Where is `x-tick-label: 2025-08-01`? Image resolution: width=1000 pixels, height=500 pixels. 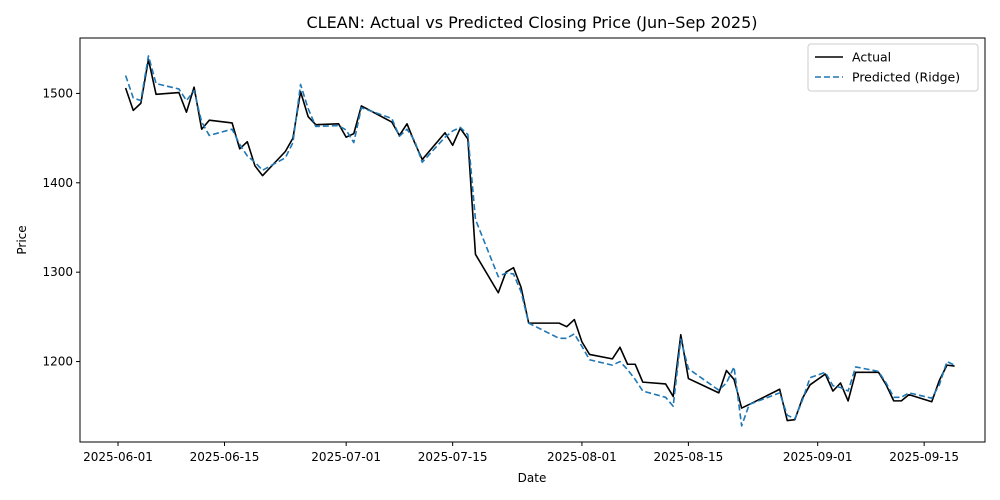
x-tick-label: 2025-08-01 is located at coordinates (582, 457).